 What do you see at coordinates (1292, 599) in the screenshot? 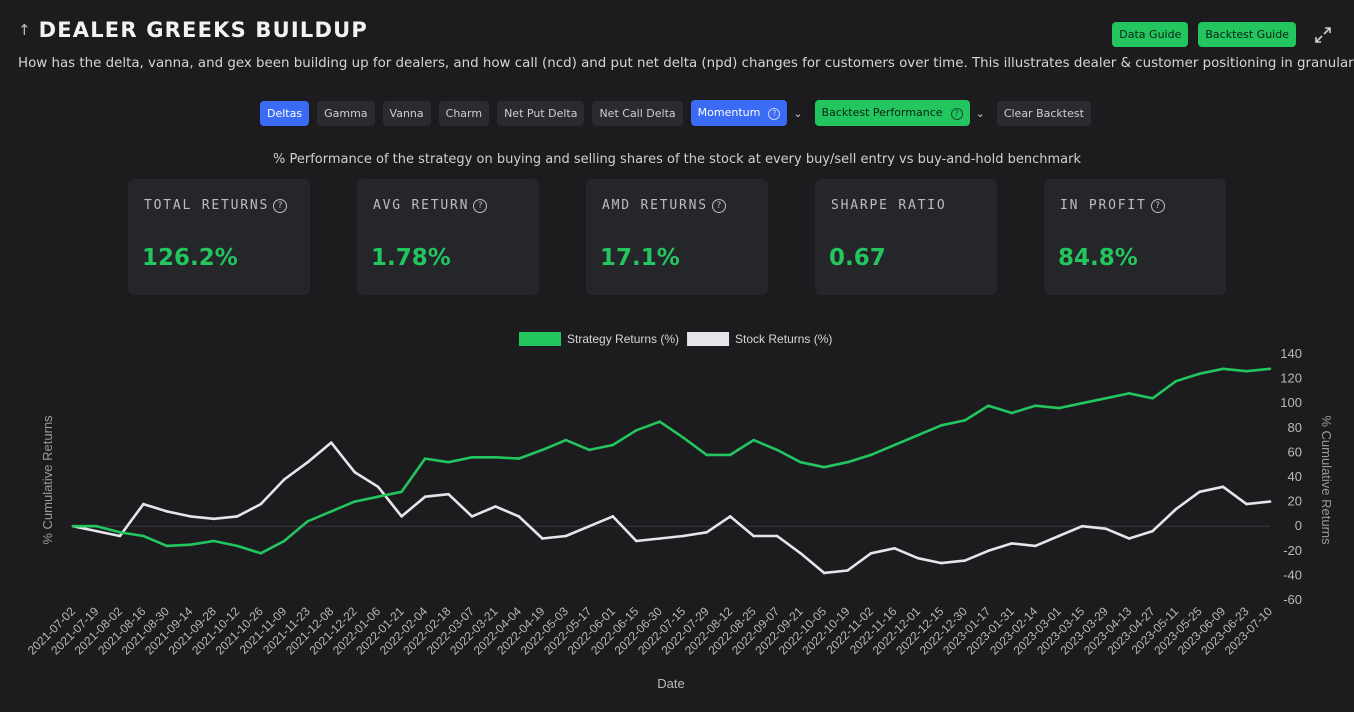
I see `y-tick-label: -60` at bounding box center [1292, 599].